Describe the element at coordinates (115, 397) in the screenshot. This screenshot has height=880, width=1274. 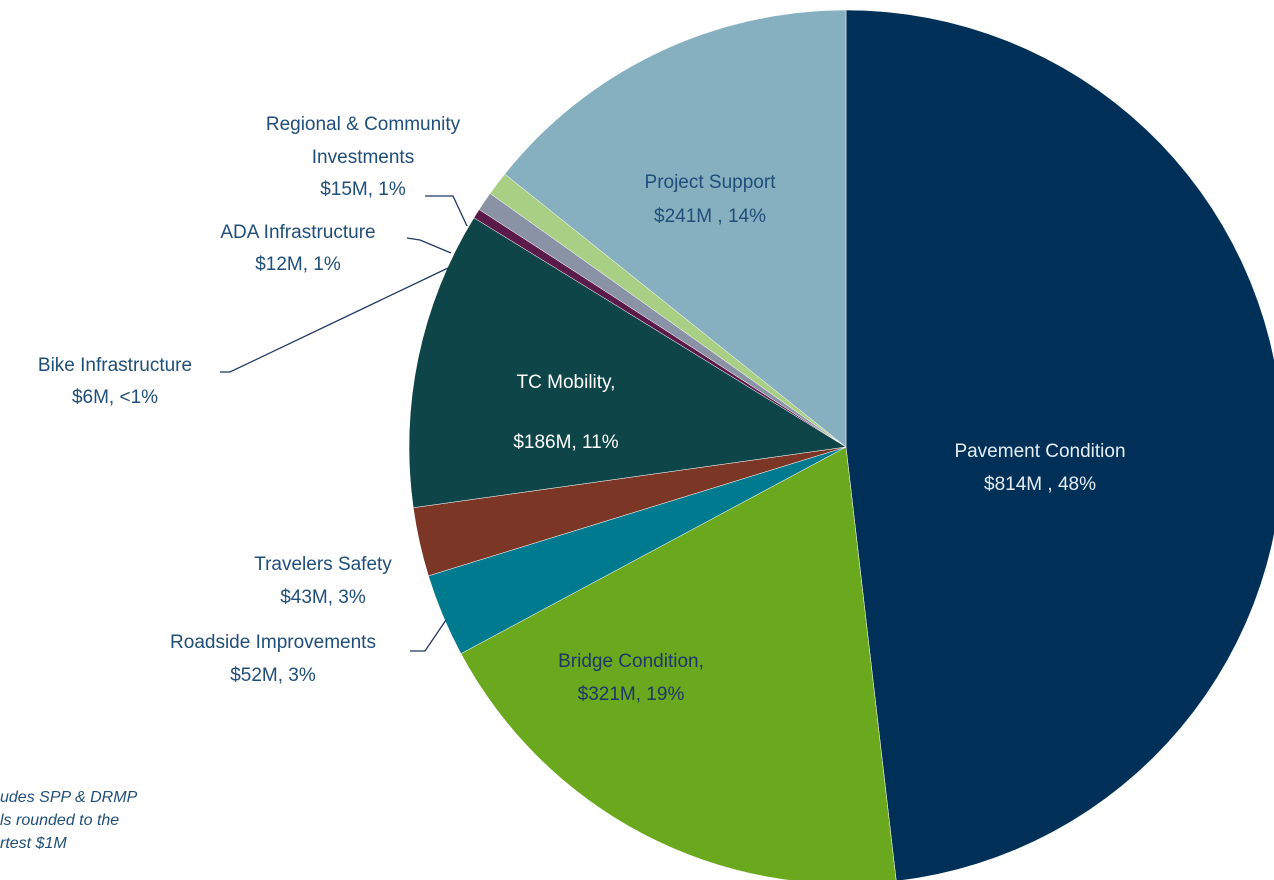
I see `value-label: $6M, <1%` at that location.